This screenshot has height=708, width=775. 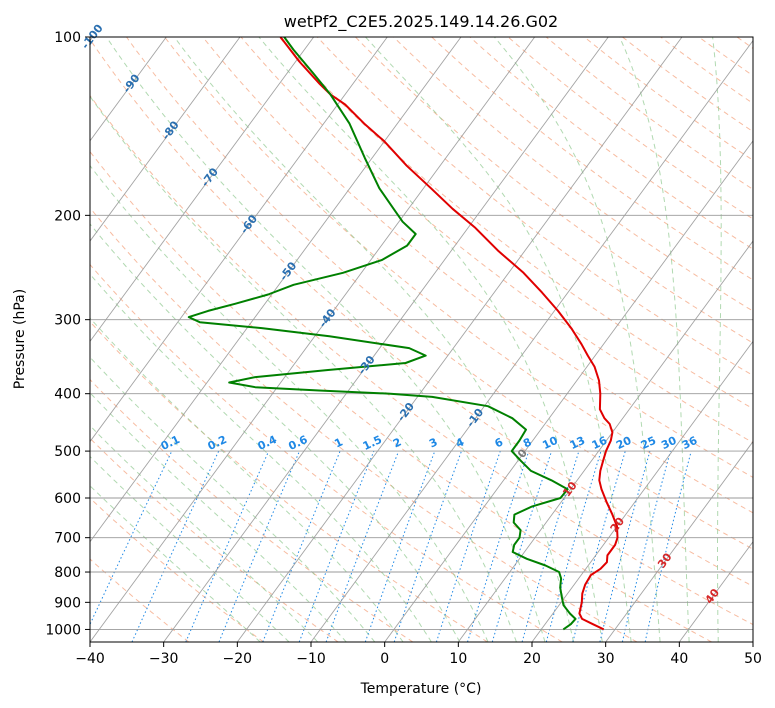 I want to click on isotherm-value-label: 40, so click(x=713, y=596).